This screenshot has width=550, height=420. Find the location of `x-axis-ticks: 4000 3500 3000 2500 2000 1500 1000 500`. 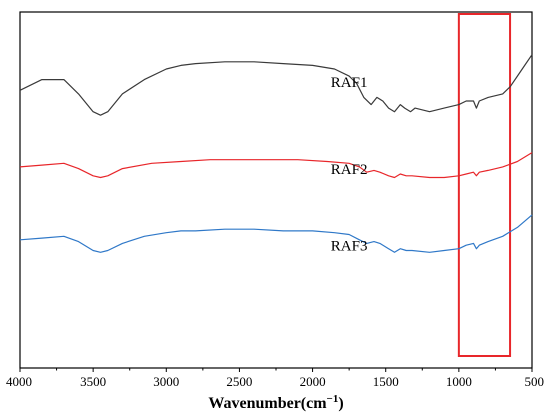

x-axis-ticks: 4000 3500 3000 2500 2000 1500 1000 500 is located at coordinates (275, 378).